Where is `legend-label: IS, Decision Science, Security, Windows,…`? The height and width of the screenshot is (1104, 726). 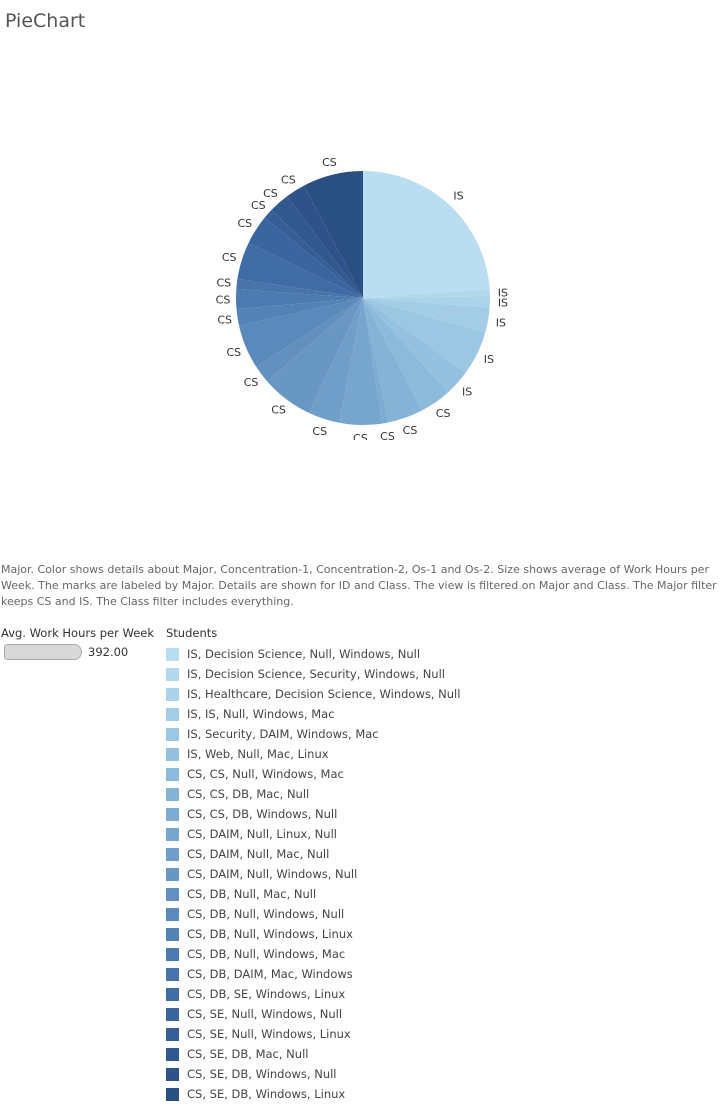 legend-label: IS, Decision Science, Security, Windows,… is located at coordinates (316, 674).